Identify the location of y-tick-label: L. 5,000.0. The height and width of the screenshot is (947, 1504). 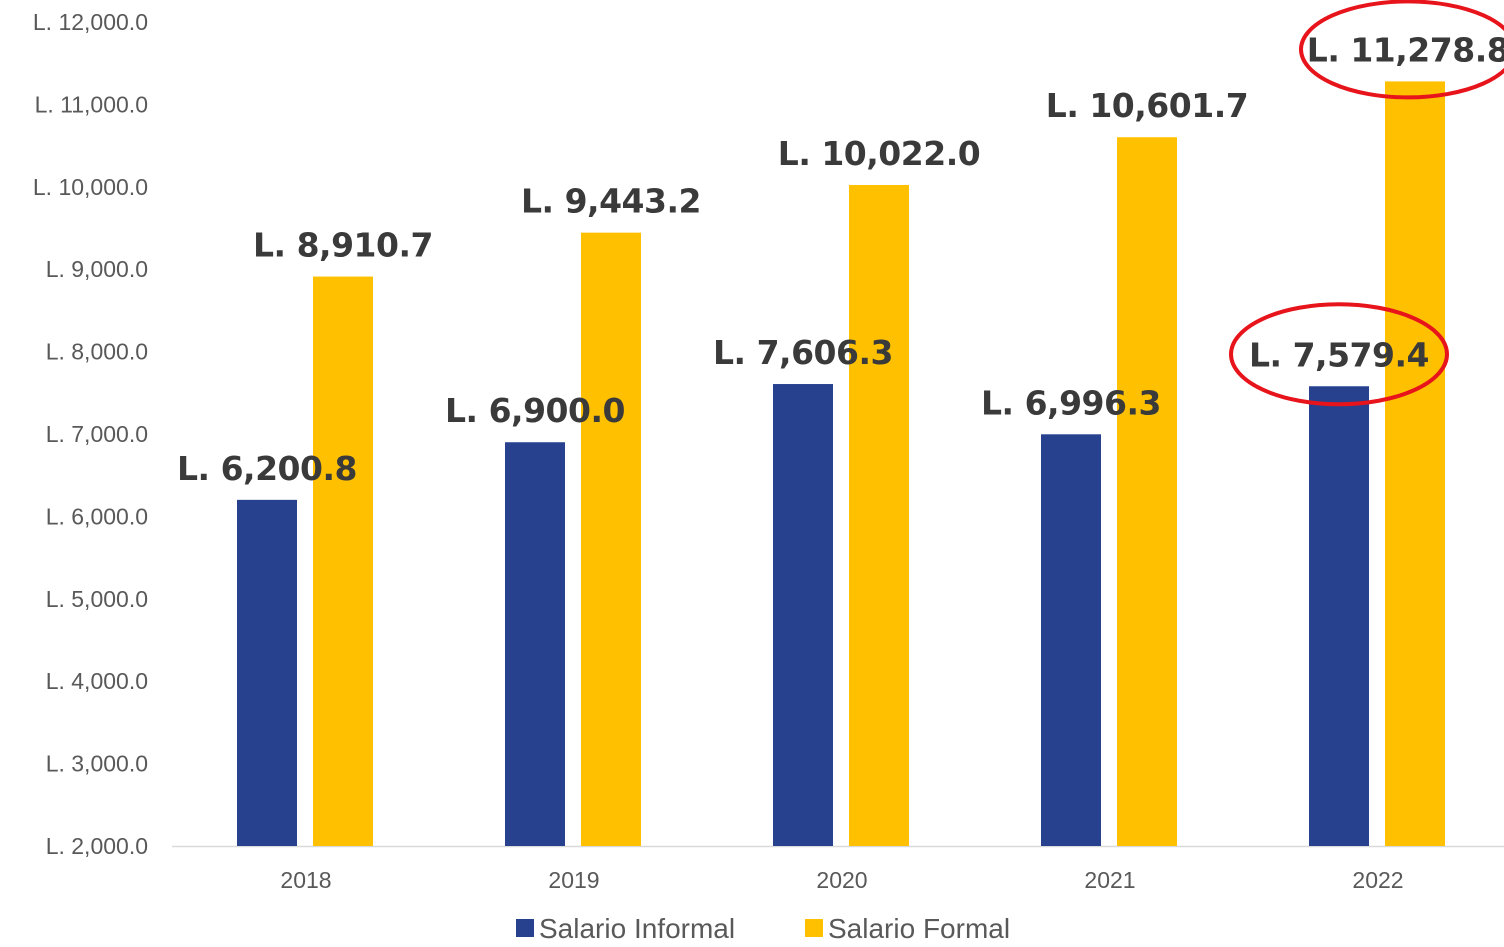
(97, 599).